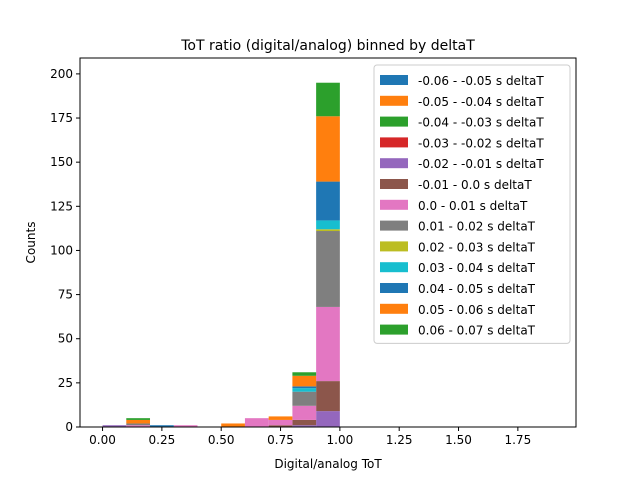  Describe the element at coordinates (340, 440) in the screenshot. I see `x-tick-label: 1.00` at that location.